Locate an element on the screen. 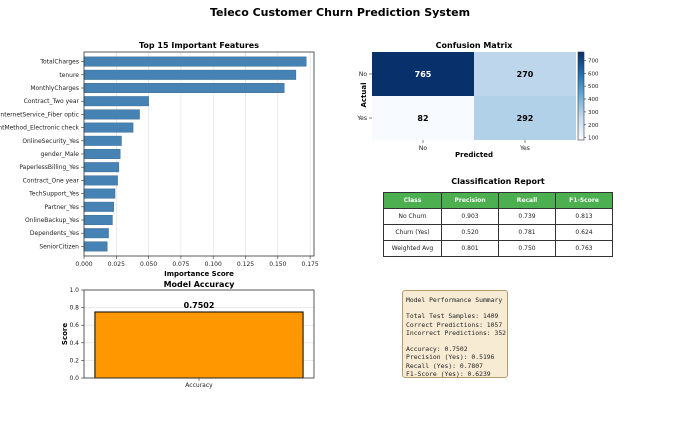 The width and height of the screenshot is (680, 425). colorbar-tick-label: 500 is located at coordinates (593, 87).